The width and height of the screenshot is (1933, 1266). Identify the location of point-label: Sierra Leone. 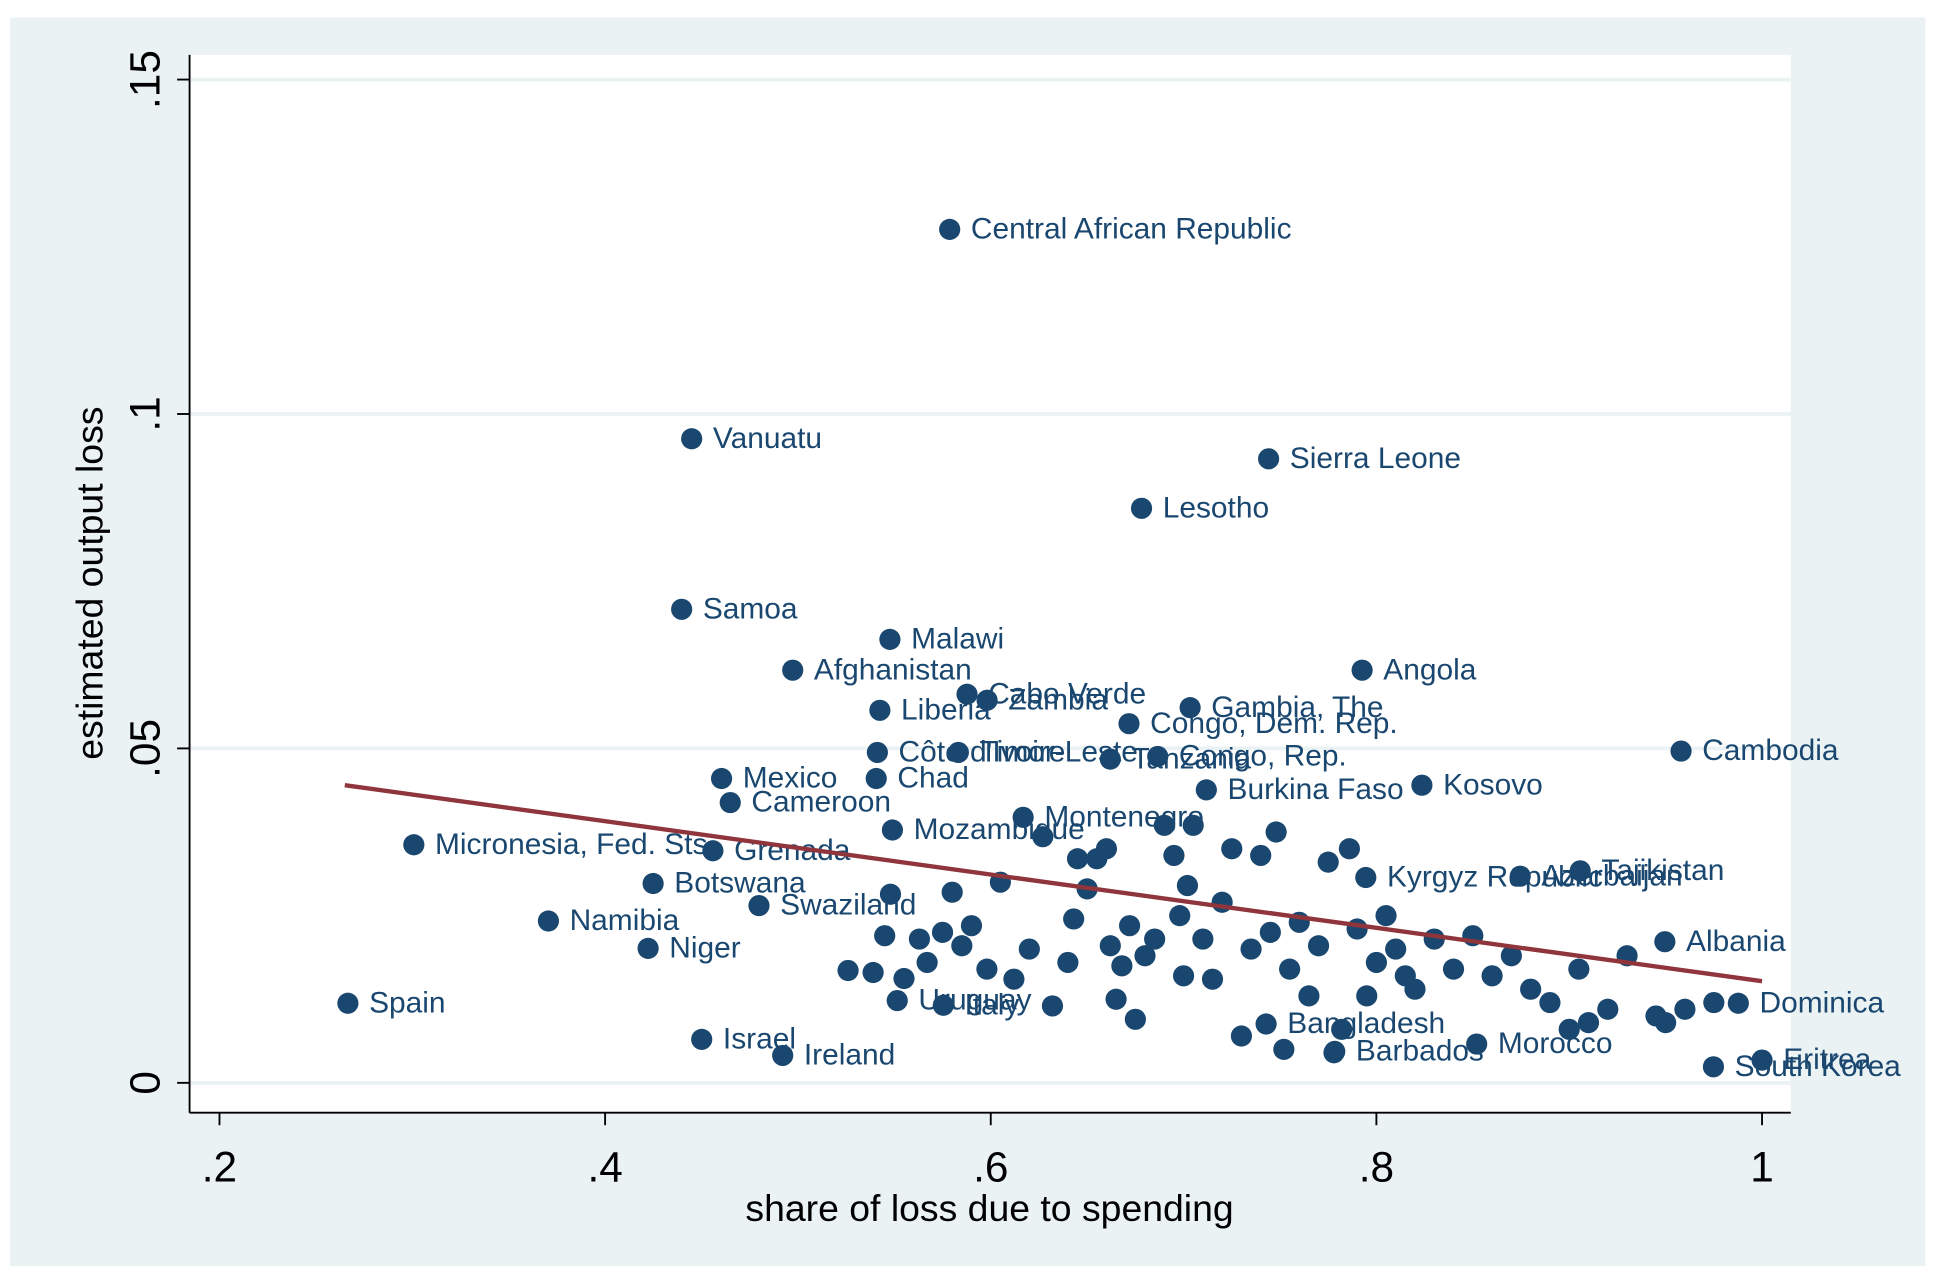
(1375, 458).